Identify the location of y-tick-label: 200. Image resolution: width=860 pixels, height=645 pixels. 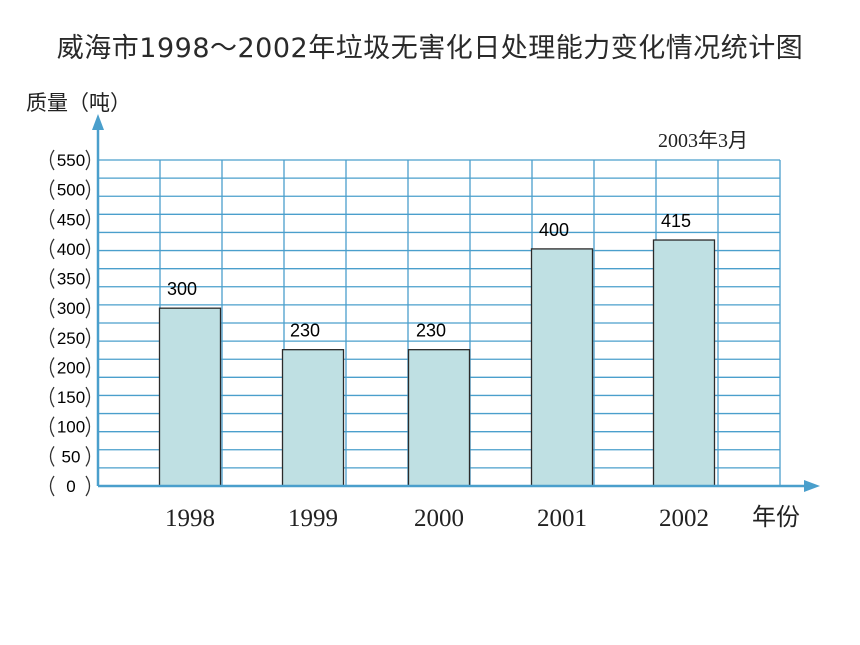
(71, 367).